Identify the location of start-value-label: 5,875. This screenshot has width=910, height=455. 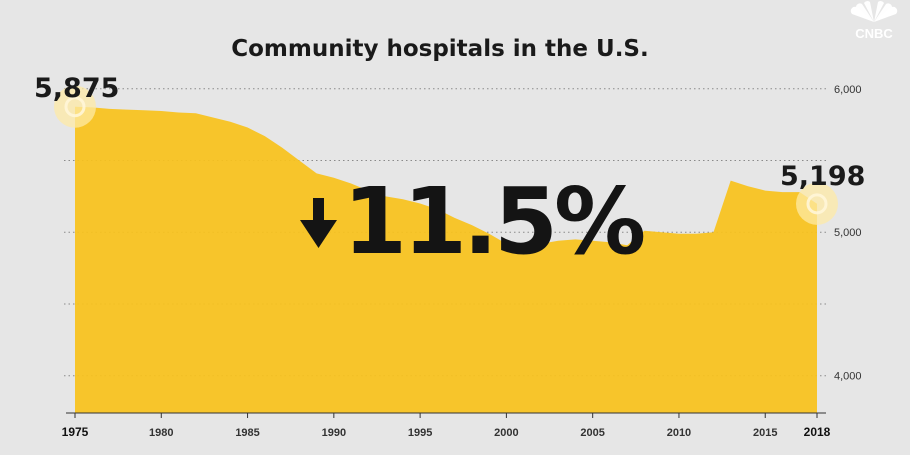
(76, 88).